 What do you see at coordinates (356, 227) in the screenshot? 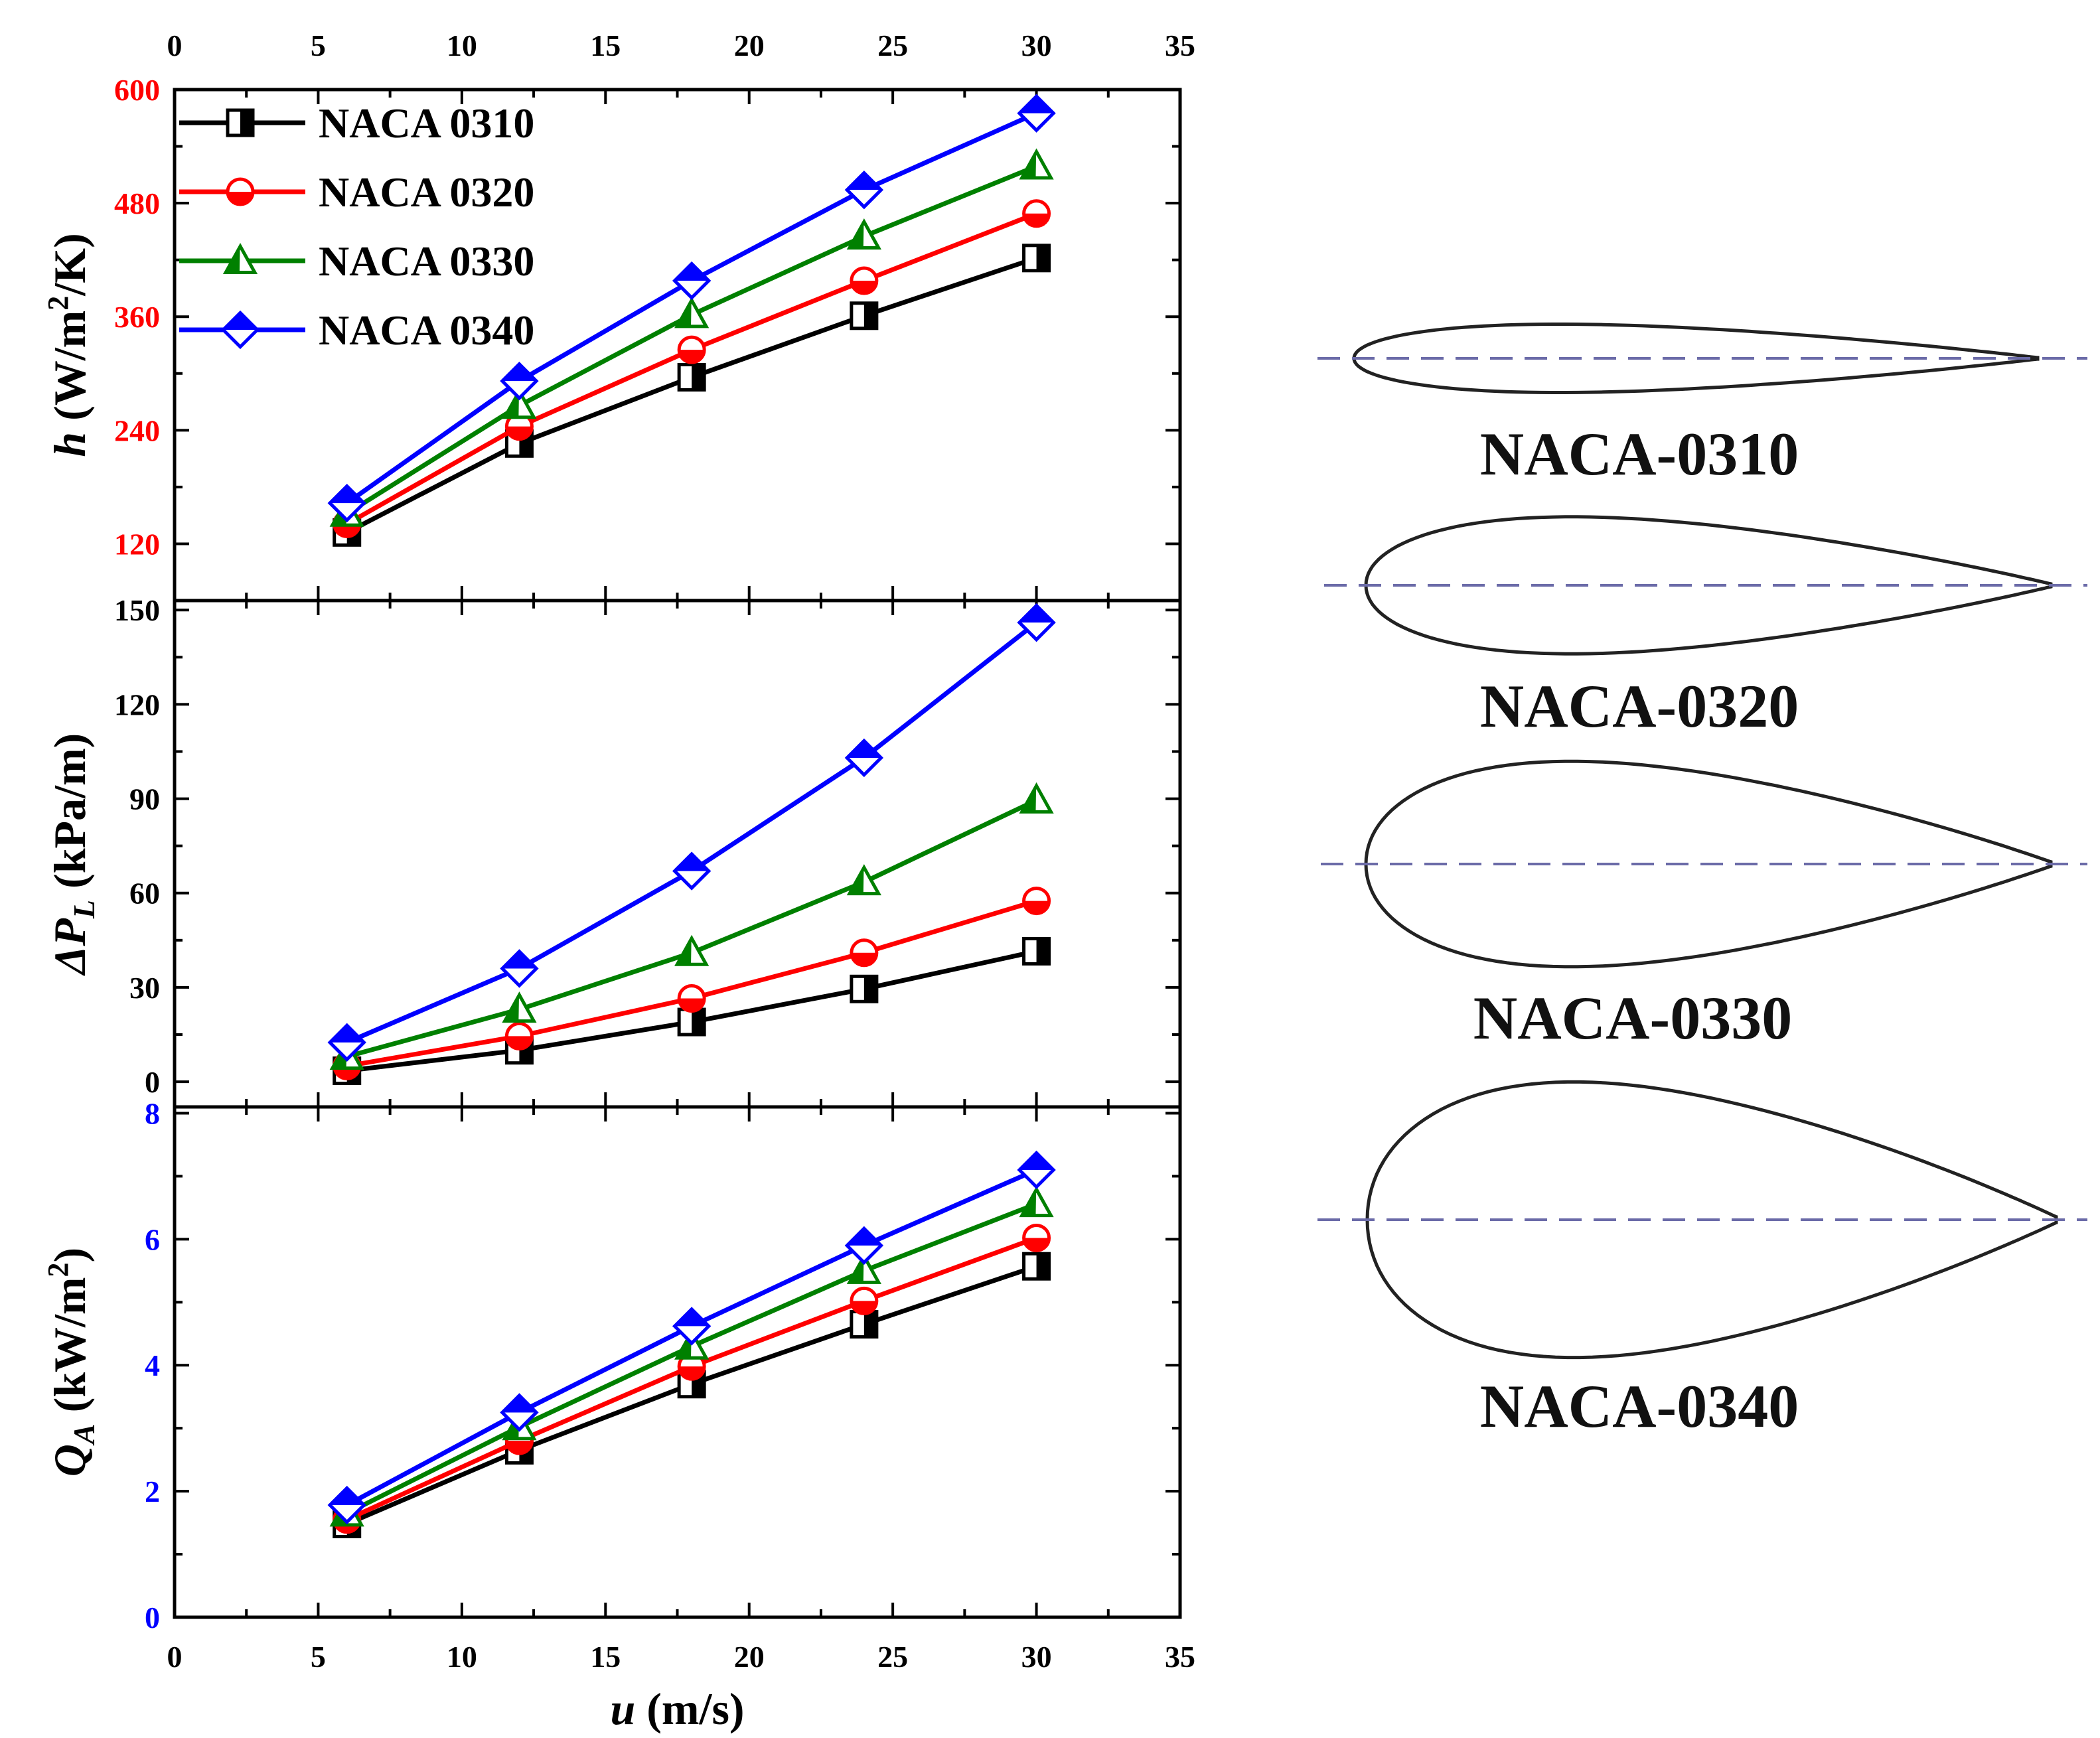
I see `legend: NACA 0310 NACA 0320 NACA 0330 NACA 0340` at bounding box center [356, 227].